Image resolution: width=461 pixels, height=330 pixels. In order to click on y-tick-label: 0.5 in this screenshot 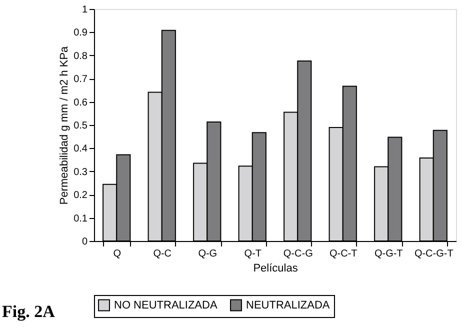, I will do `click(81, 126)`.